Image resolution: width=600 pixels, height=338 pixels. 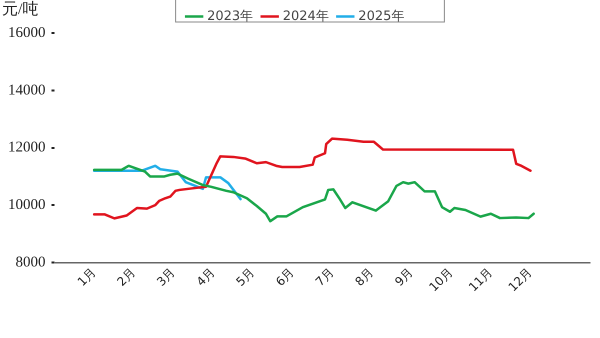 What do you see at coordinates (305, 16) in the screenshot?
I see `legend-label: 2024年` at bounding box center [305, 16].